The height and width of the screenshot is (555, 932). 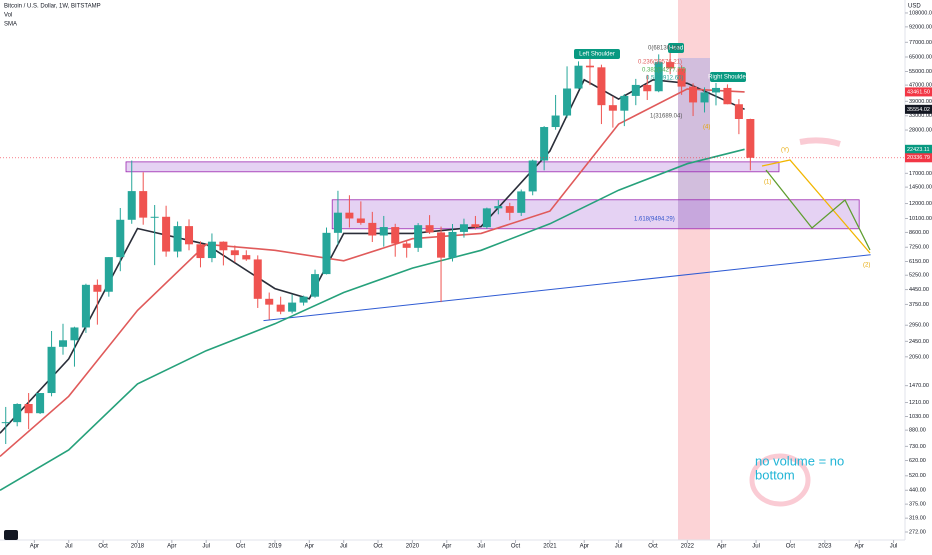 What do you see at coordinates (918, 158) in the screenshot?
I see `price-label-box` at bounding box center [918, 158].